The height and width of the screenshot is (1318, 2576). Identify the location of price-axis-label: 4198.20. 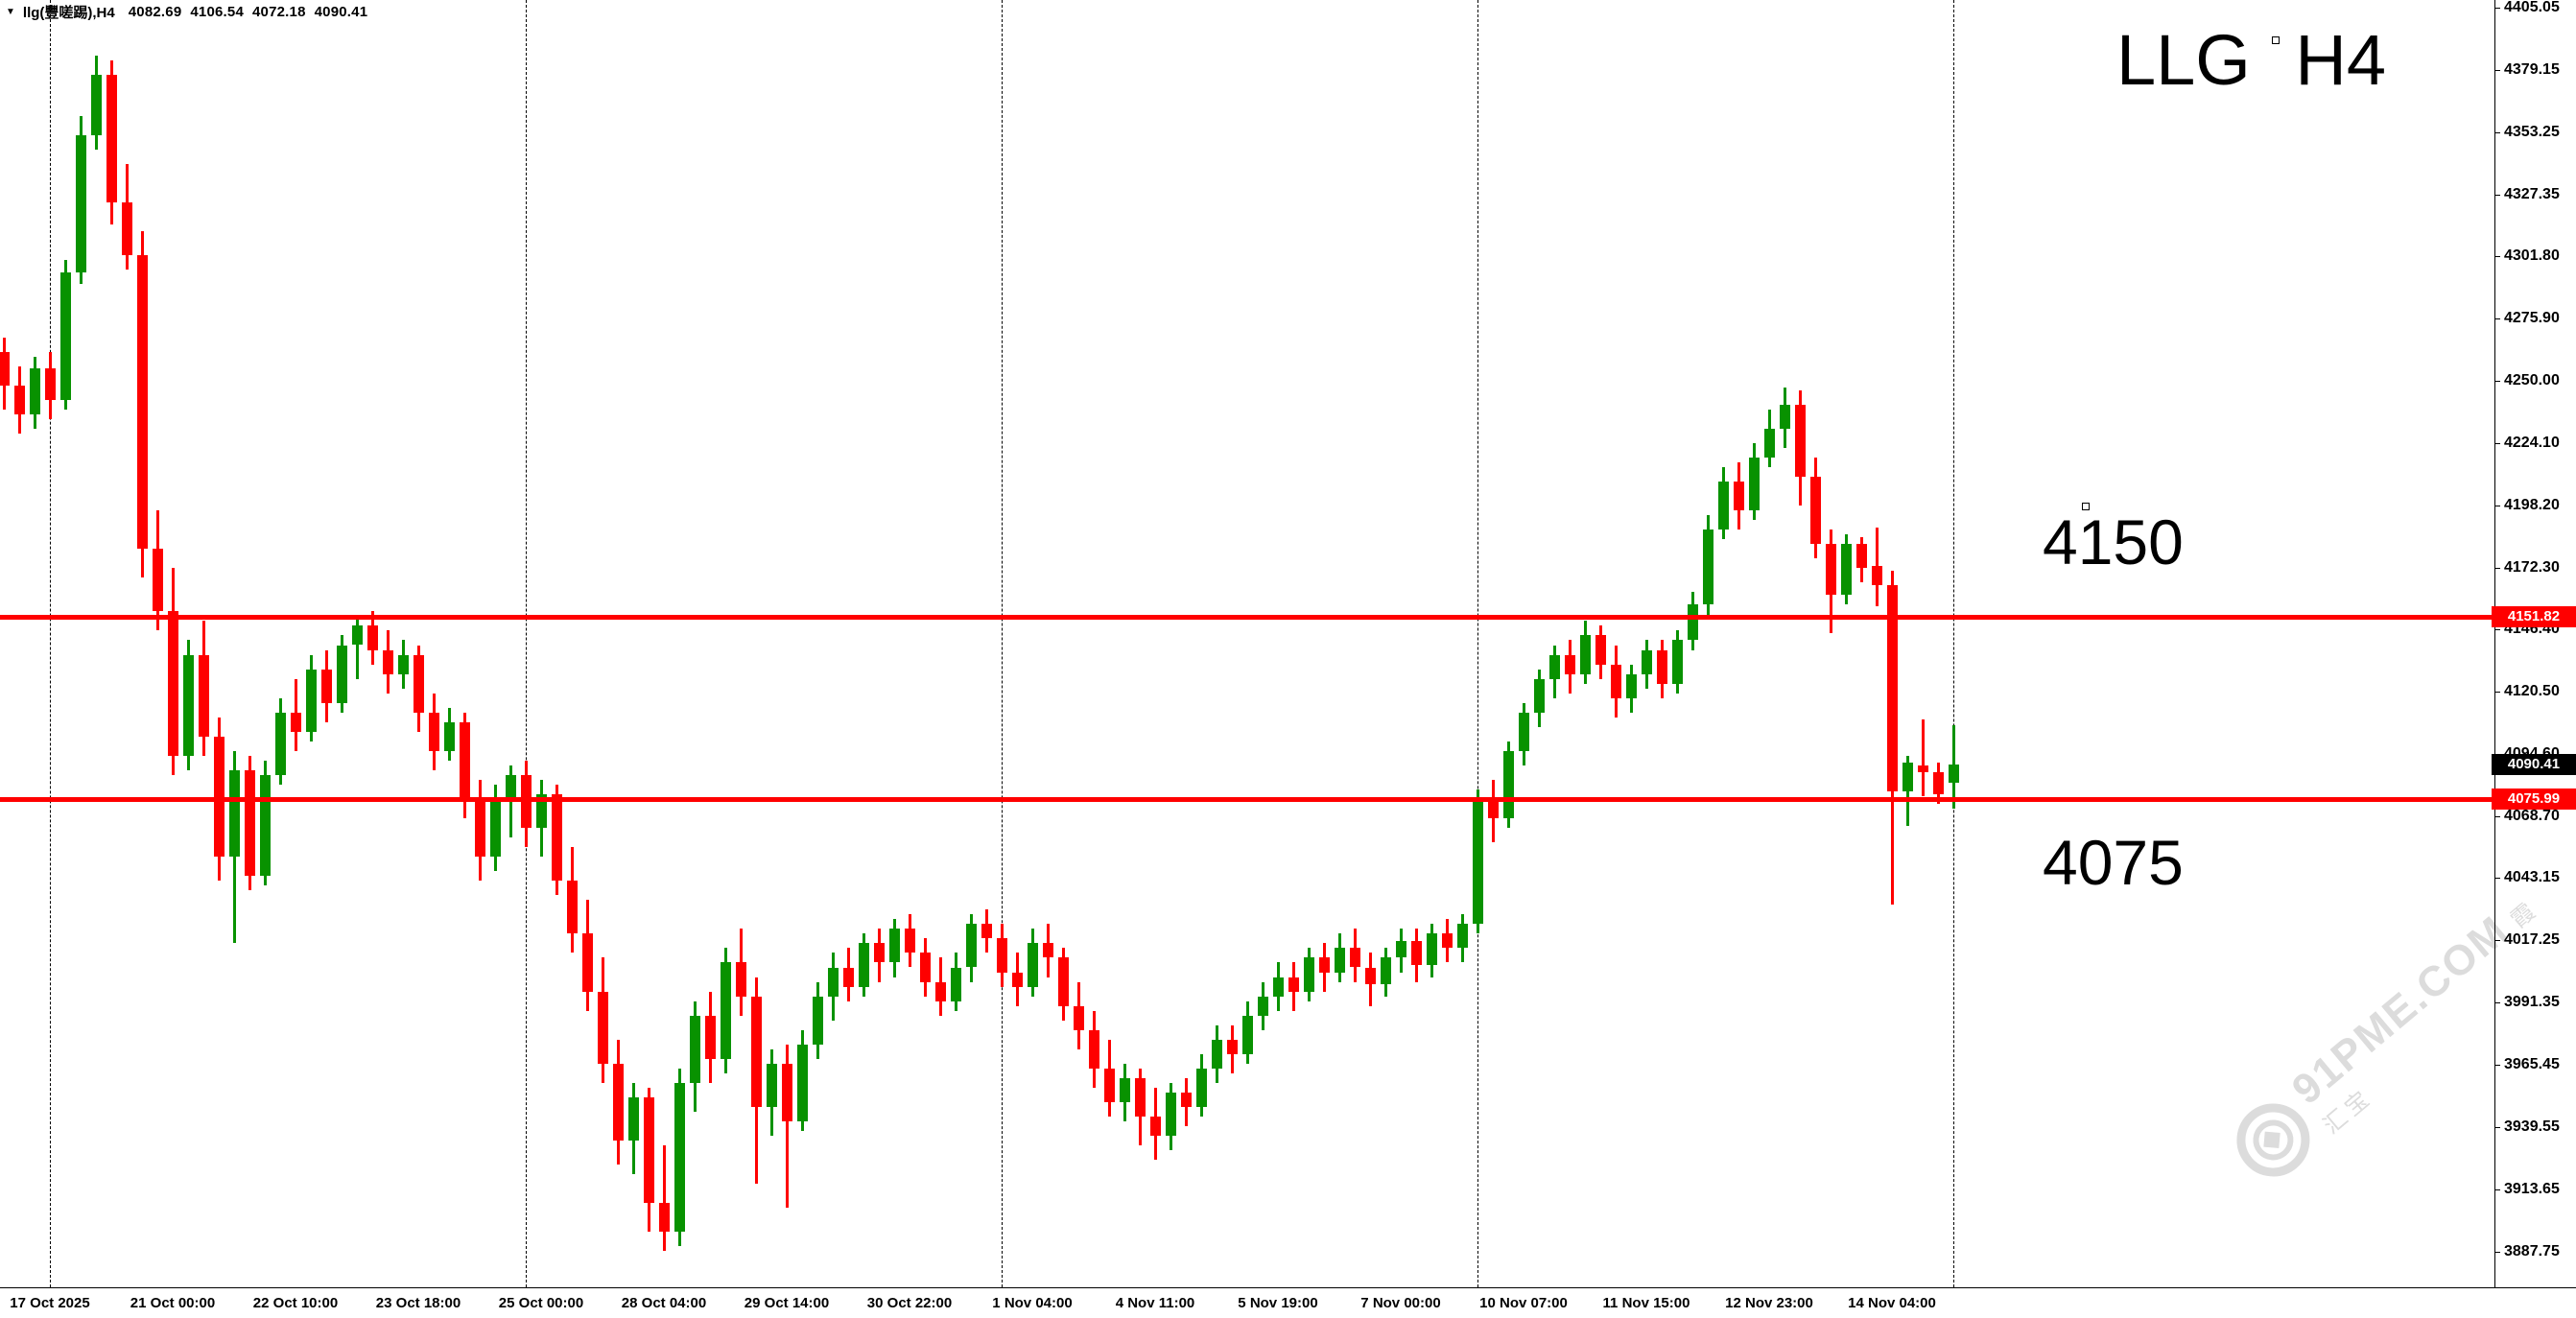
(2532, 504).